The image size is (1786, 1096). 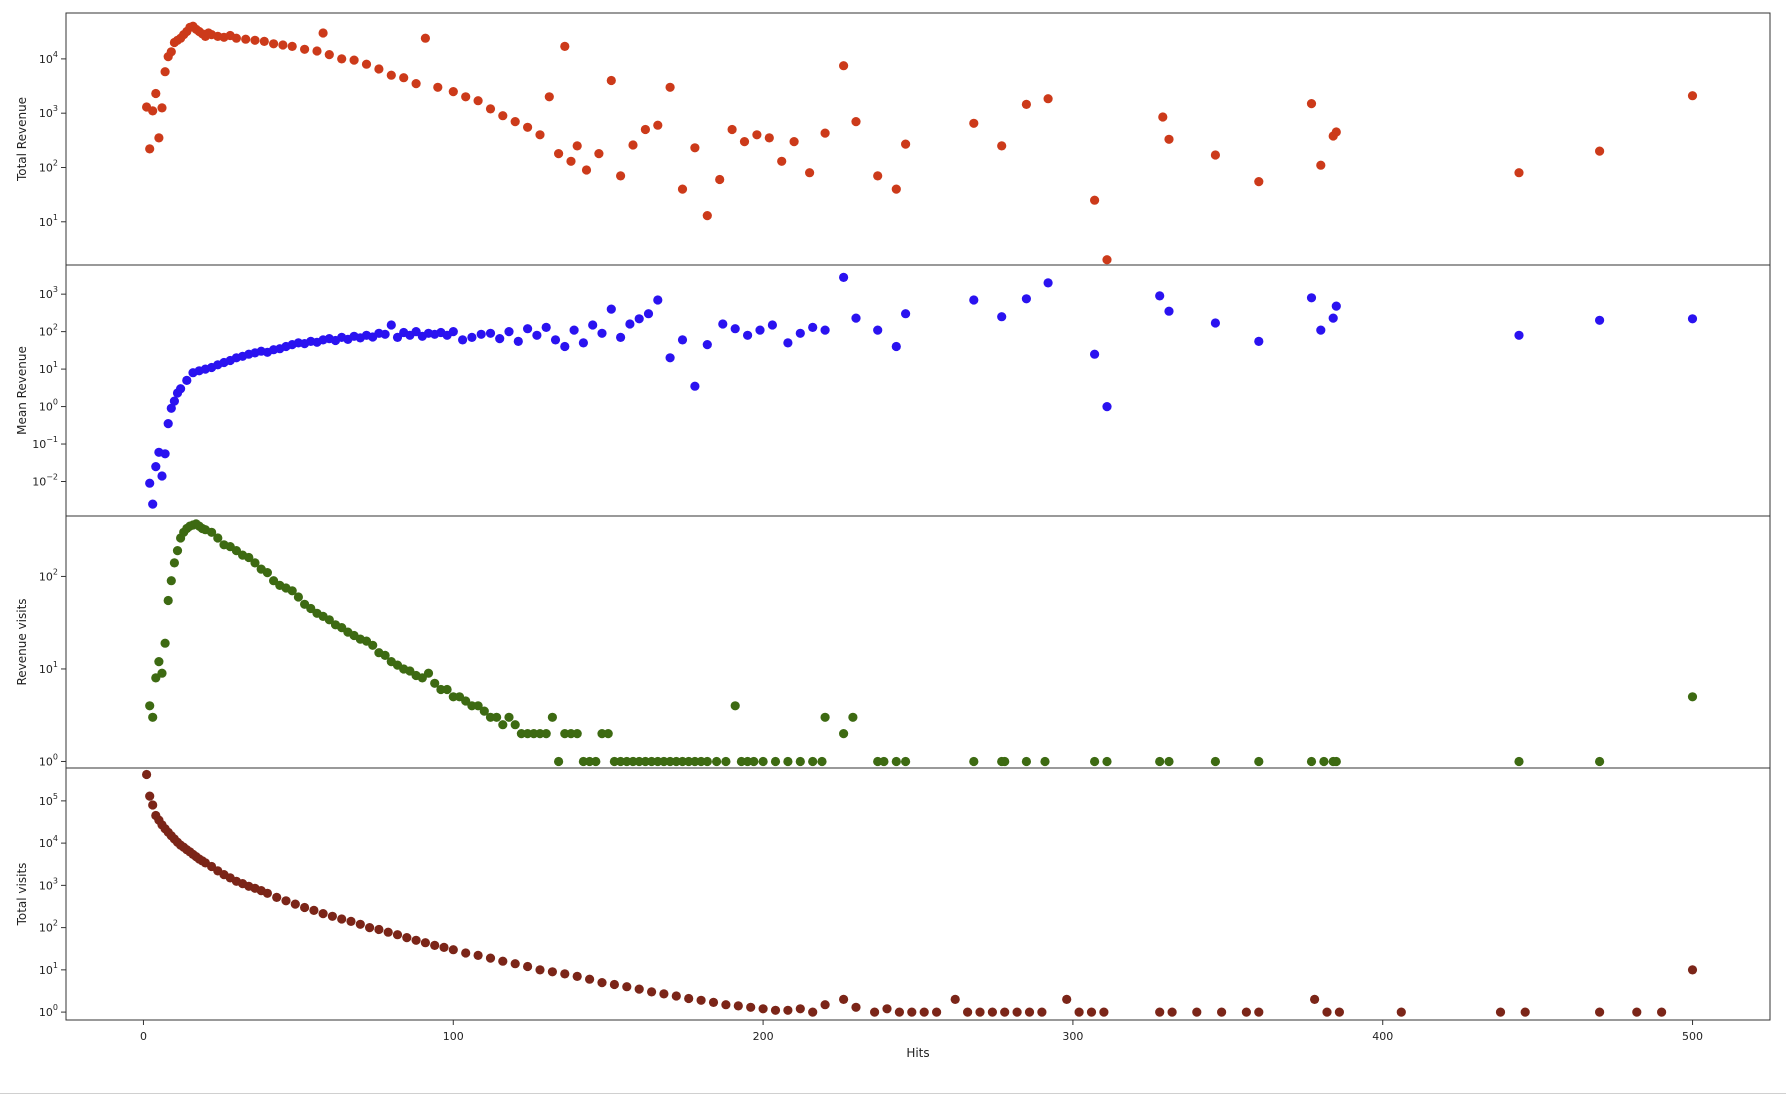 I want to click on x-ticks: 0 100 200 300 400 500, so click(x=921, y=1031).